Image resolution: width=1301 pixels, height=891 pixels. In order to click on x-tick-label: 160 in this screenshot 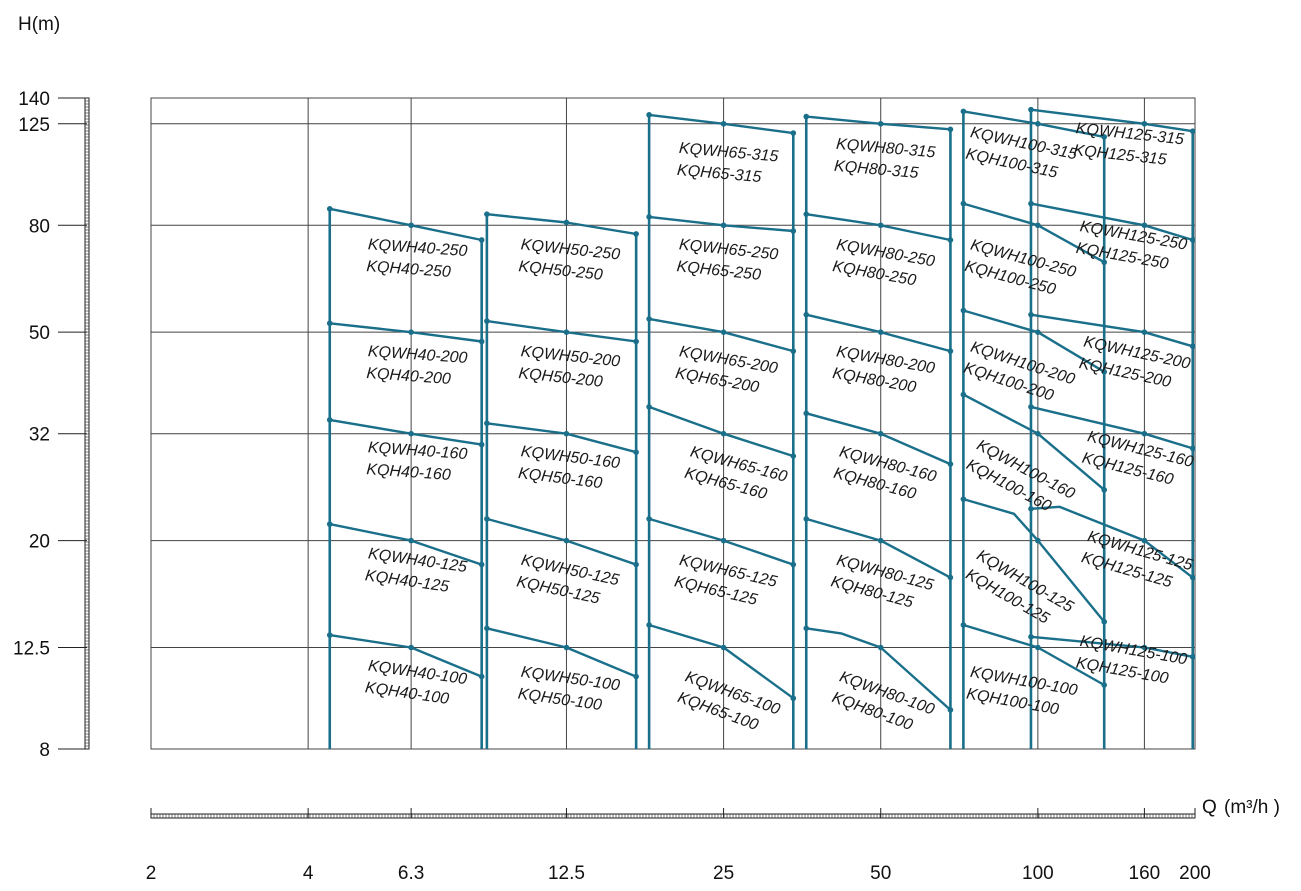, I will do `click(1145, 873)`.